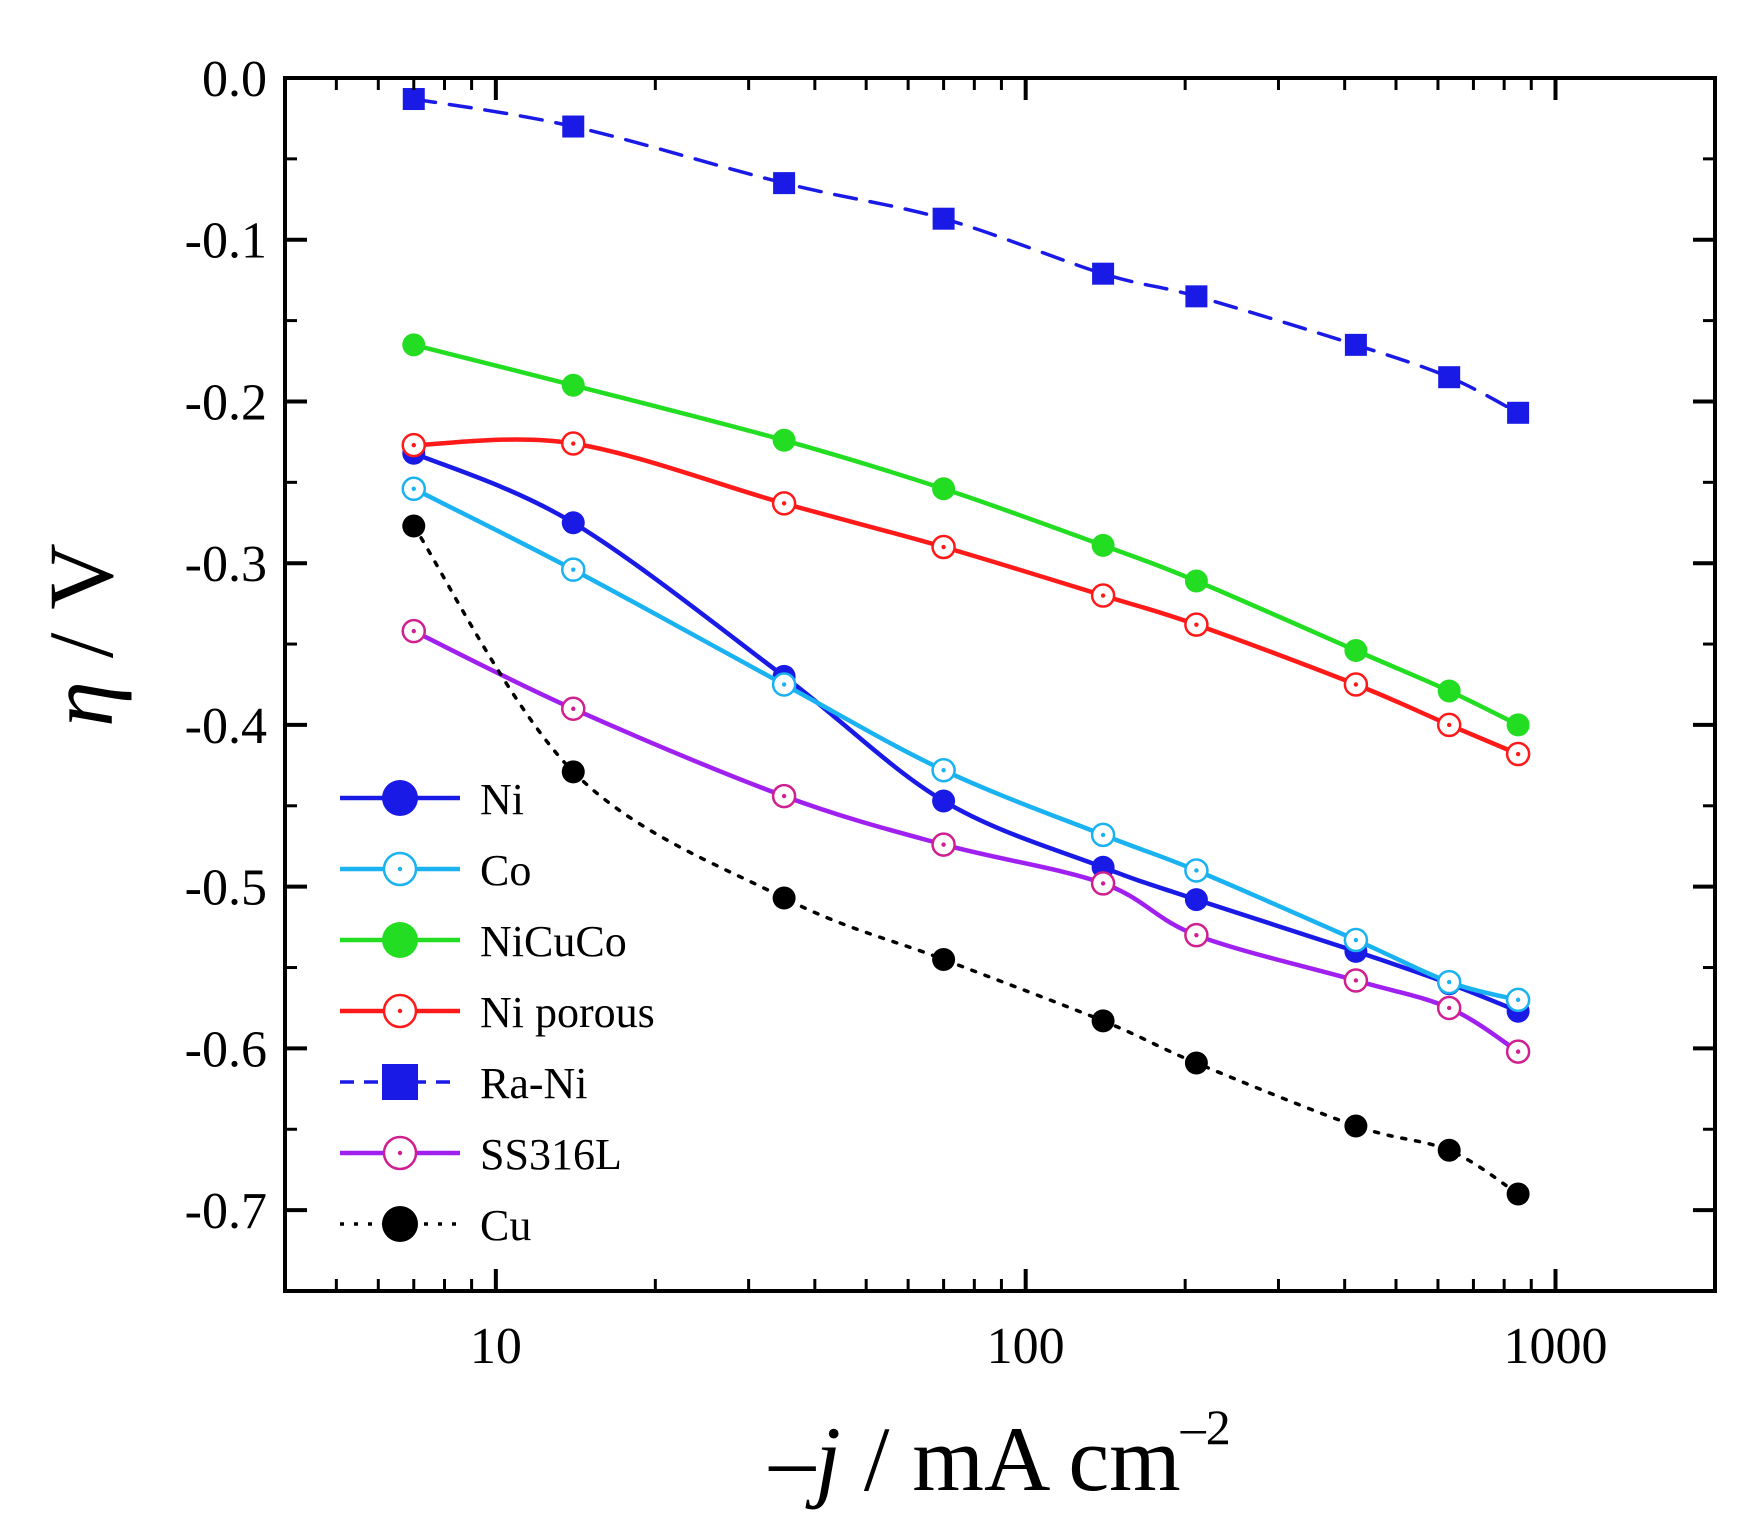 This screenshot has height=1534, width=1744. I want to click on y-tick-label-0: 0.0, so click(234, 79).